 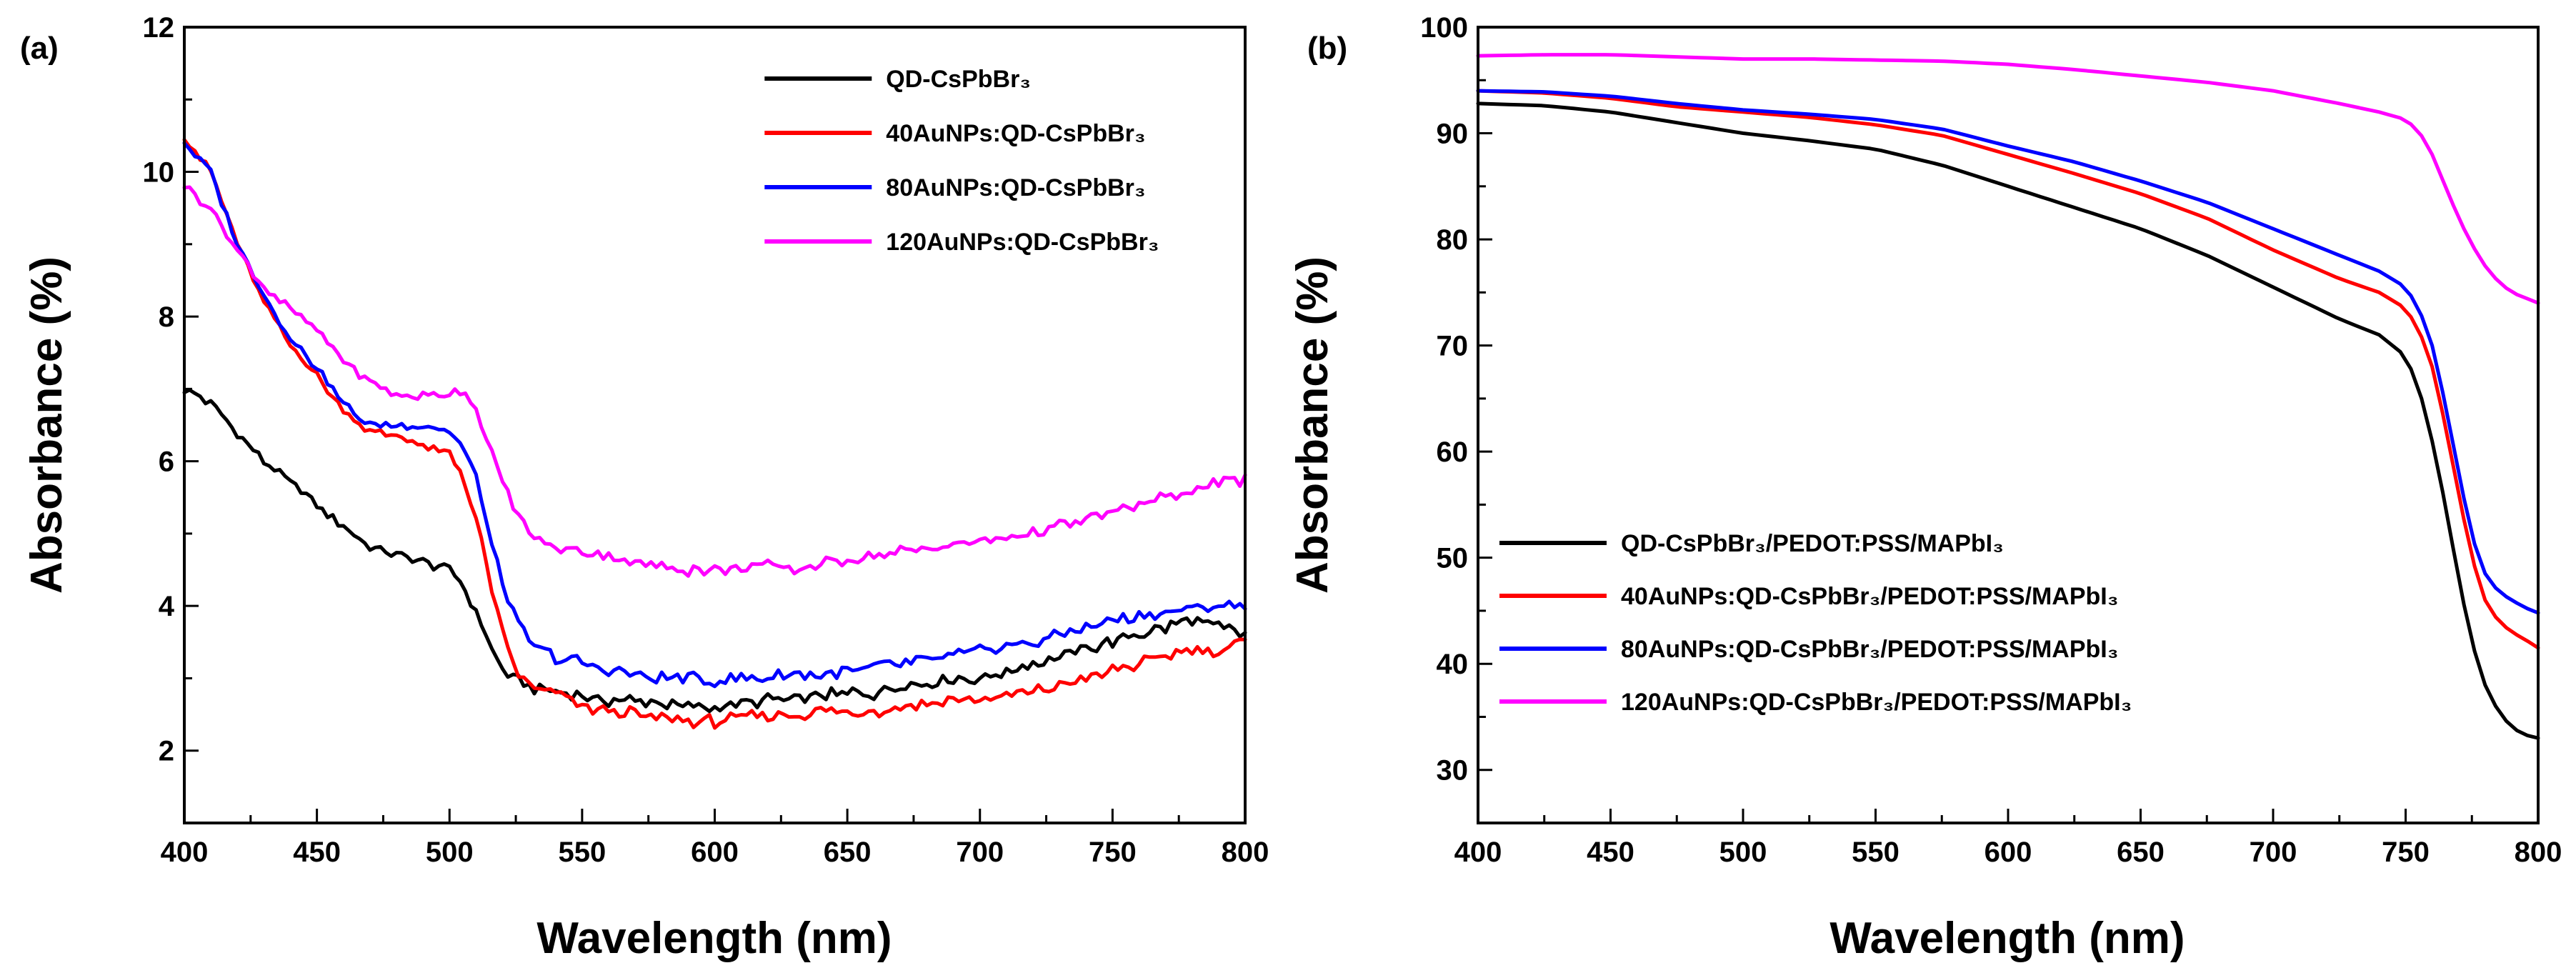 What do you see at coordinates (959, 79) in the screenshot?
I see `panel-a-legend-label: QD-CsPbBr₃` at bounding box center [959, 79].